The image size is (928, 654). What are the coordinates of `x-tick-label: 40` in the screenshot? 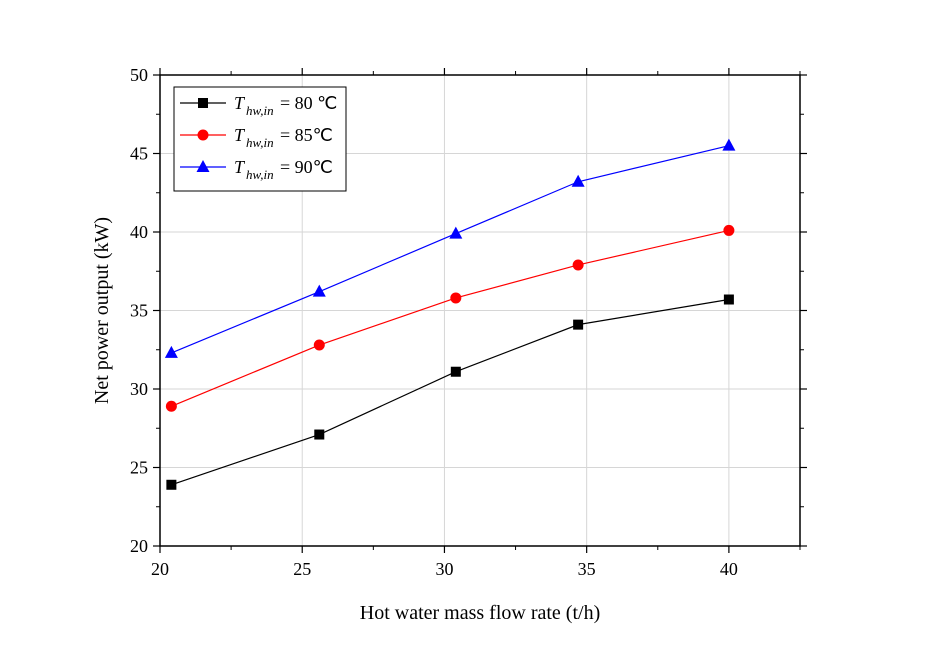 It's located at (729, 569).